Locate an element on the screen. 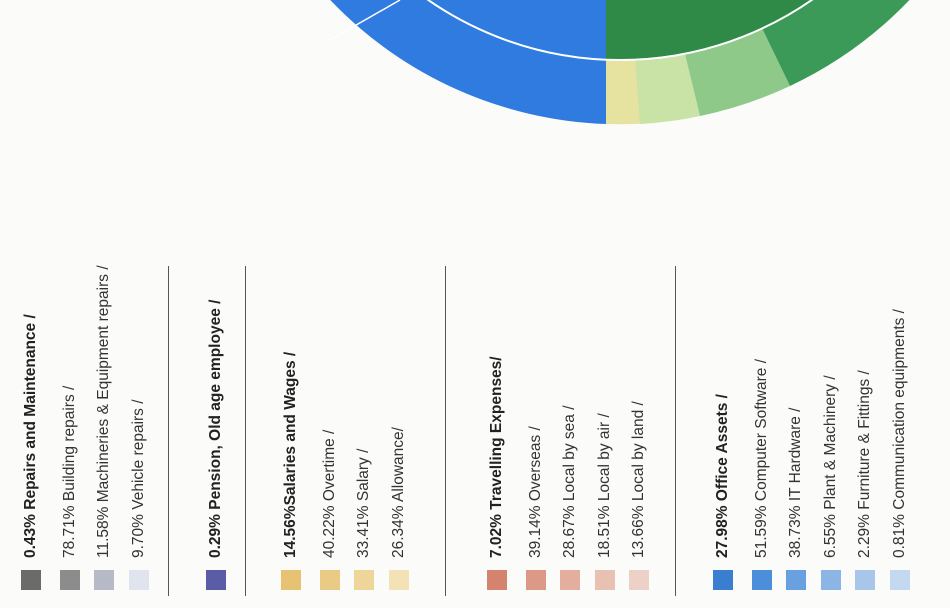 The height and width of the screenshot is (608, 950). item-label: 11.58% Machineries & Equipment repairs / is located at coordinates (103, 411).